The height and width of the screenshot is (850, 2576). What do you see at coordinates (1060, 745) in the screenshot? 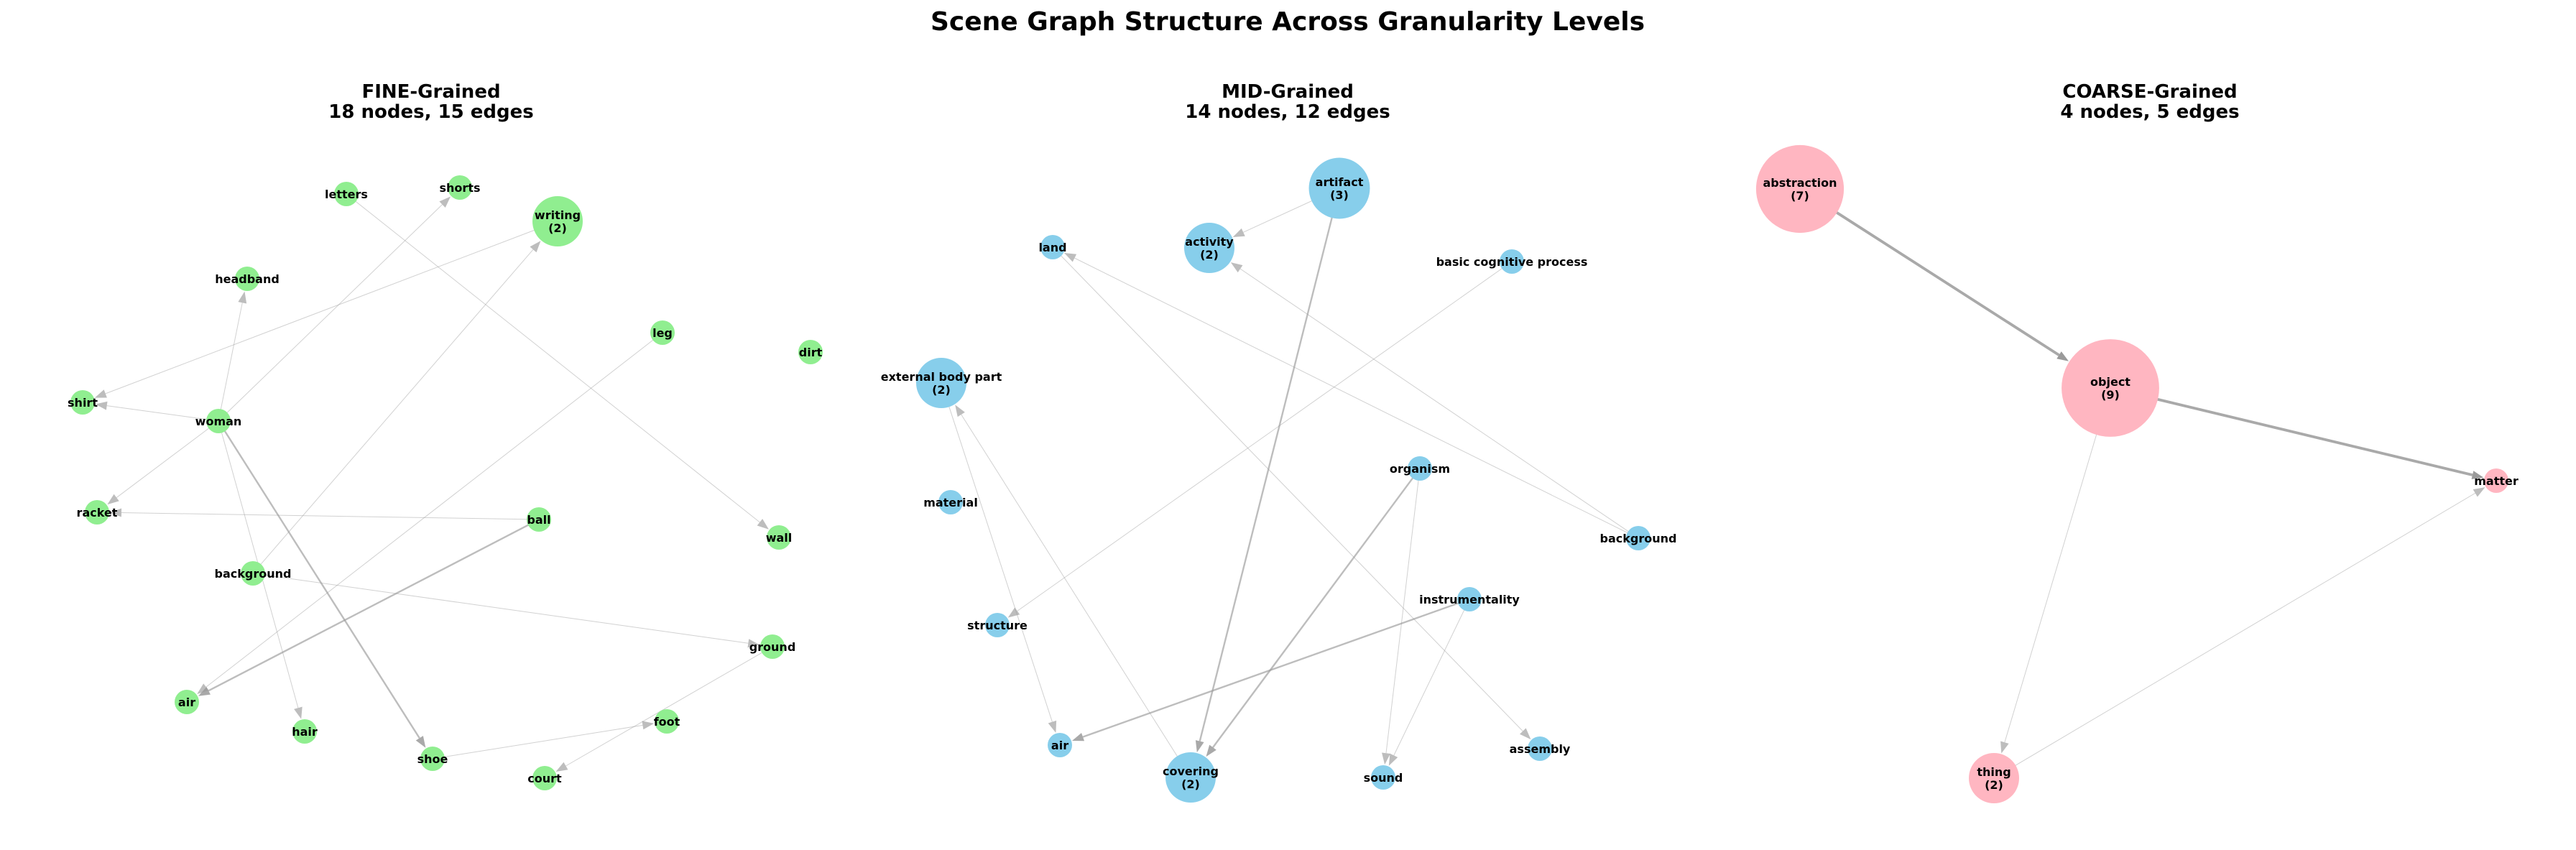
I see `mid-node-air: air` at bounding box center [1060, 745].